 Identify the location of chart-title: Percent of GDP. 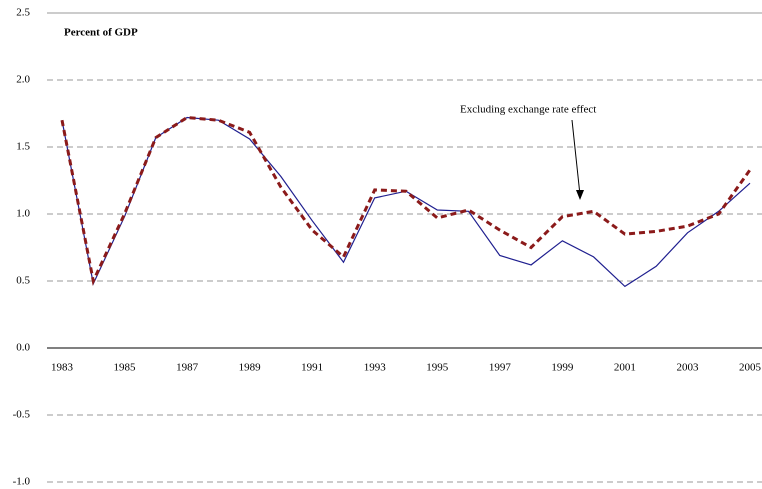
(101, 33).